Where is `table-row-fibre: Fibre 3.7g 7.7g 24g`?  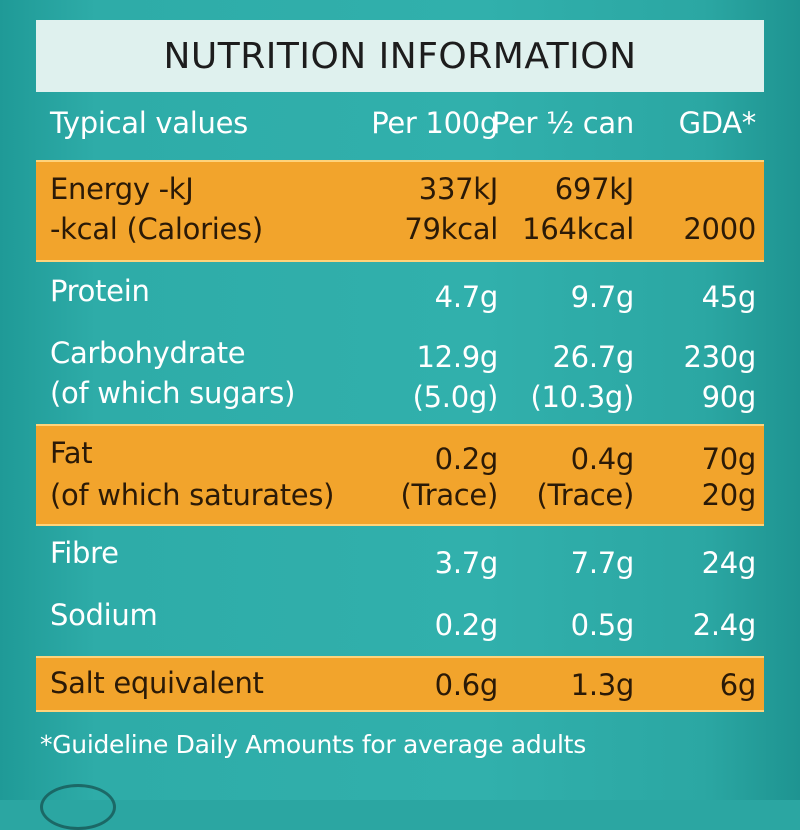 table-row-fibre: Fibre 3.7g 7.7g 24g is located at coordinates (400, 558).